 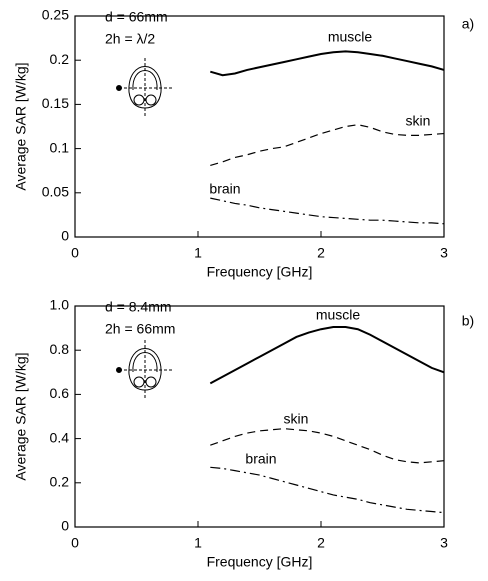 What do you see at coordinates (60, 305) in the screenshot?
I see `y-tick-label: 1.0` at bounding box center [60, 305].